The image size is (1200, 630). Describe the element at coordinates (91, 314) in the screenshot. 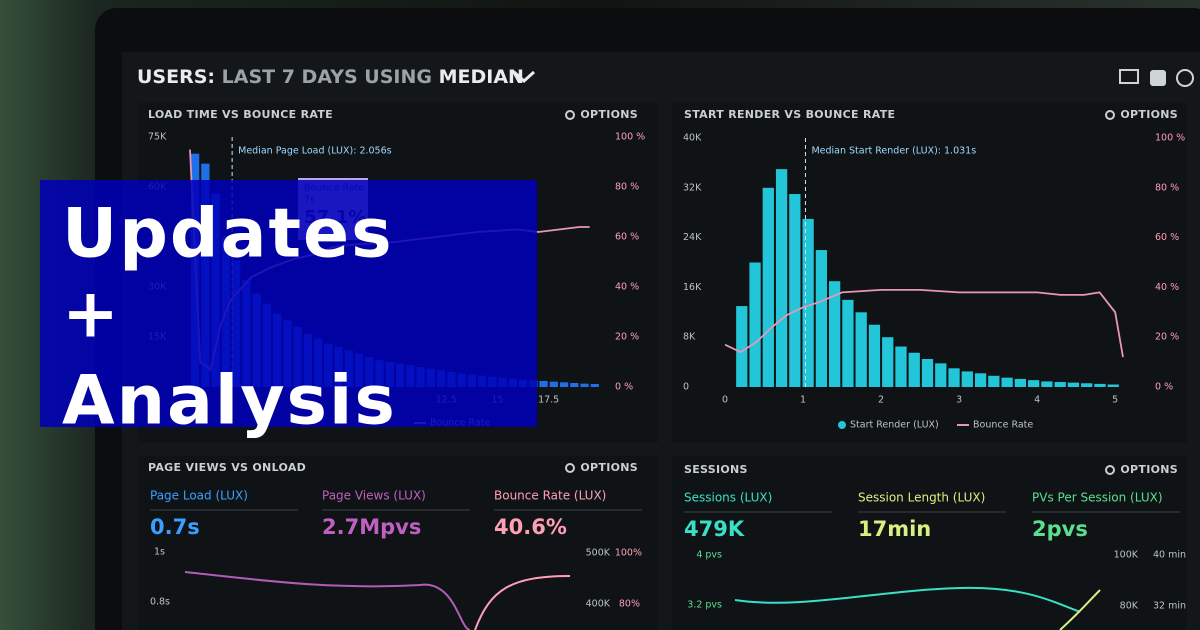

I see `overlay-line: +` at that location.